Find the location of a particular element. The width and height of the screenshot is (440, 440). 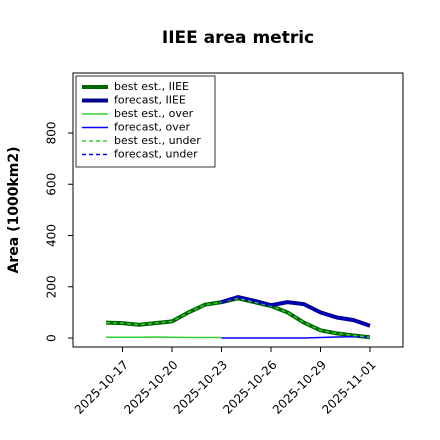

y-axis-label: Area (1000km2) is located at coordinates (14, 210).